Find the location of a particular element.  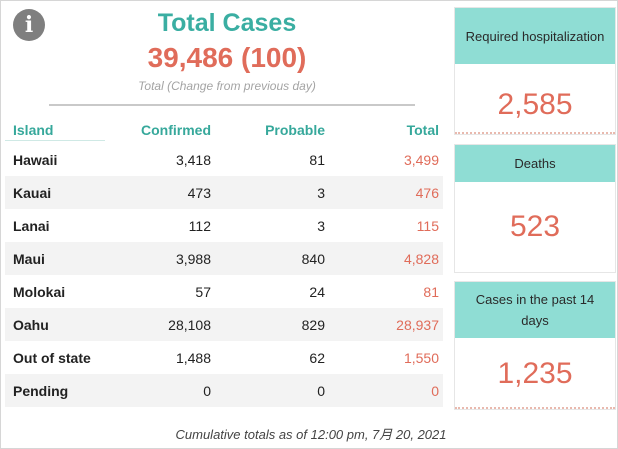

cell-probable: 62 is located at coordinates (317, 357).